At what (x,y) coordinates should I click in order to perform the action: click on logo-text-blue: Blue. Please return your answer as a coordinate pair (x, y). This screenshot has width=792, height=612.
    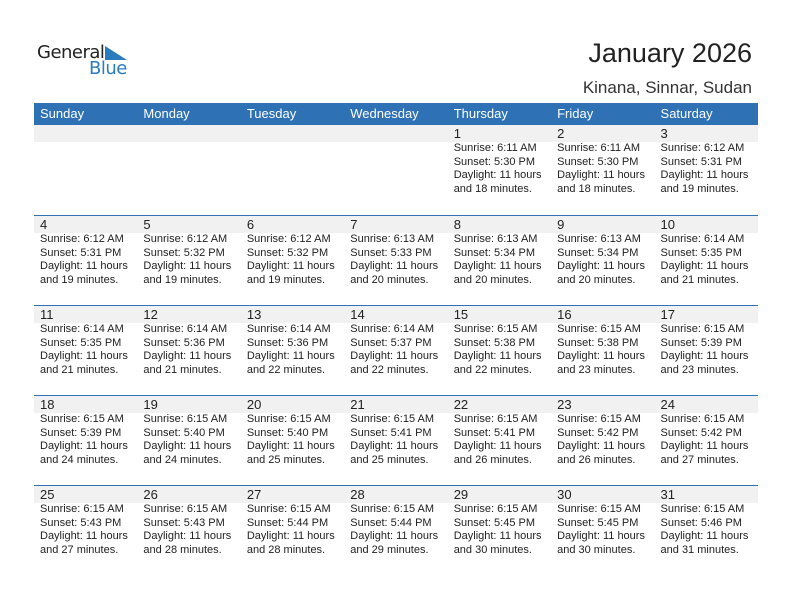
    Looking at the image, I should click on (108, 68).